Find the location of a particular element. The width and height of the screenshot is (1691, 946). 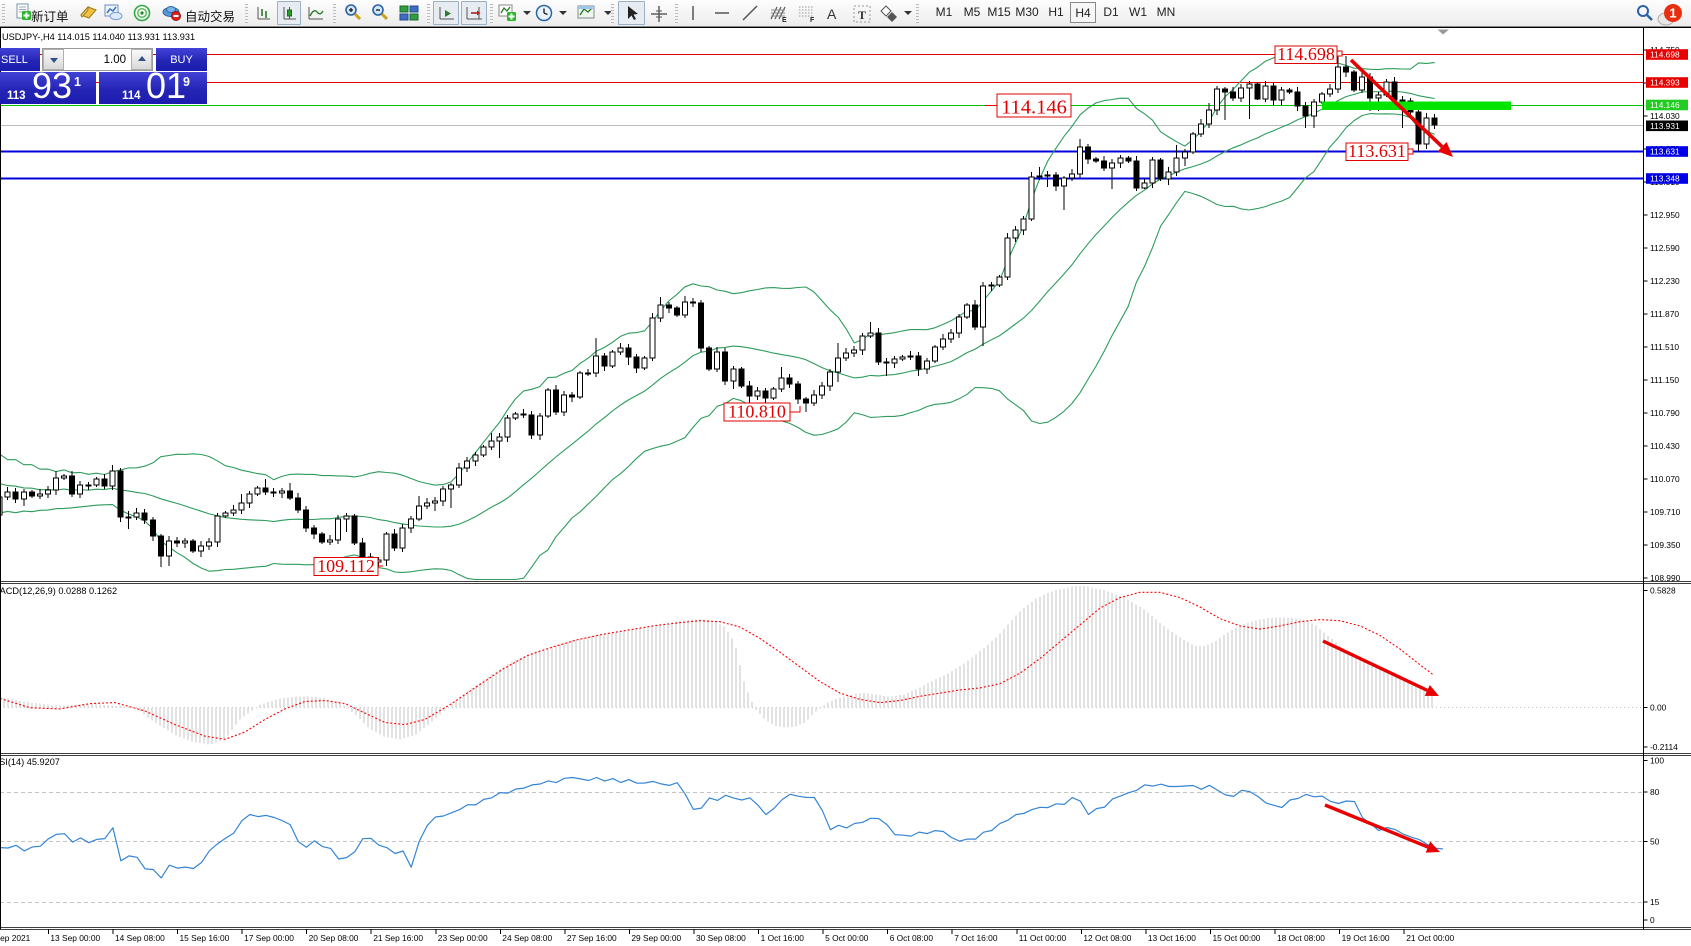

svg-text: E is located at coordinates (784, 20).